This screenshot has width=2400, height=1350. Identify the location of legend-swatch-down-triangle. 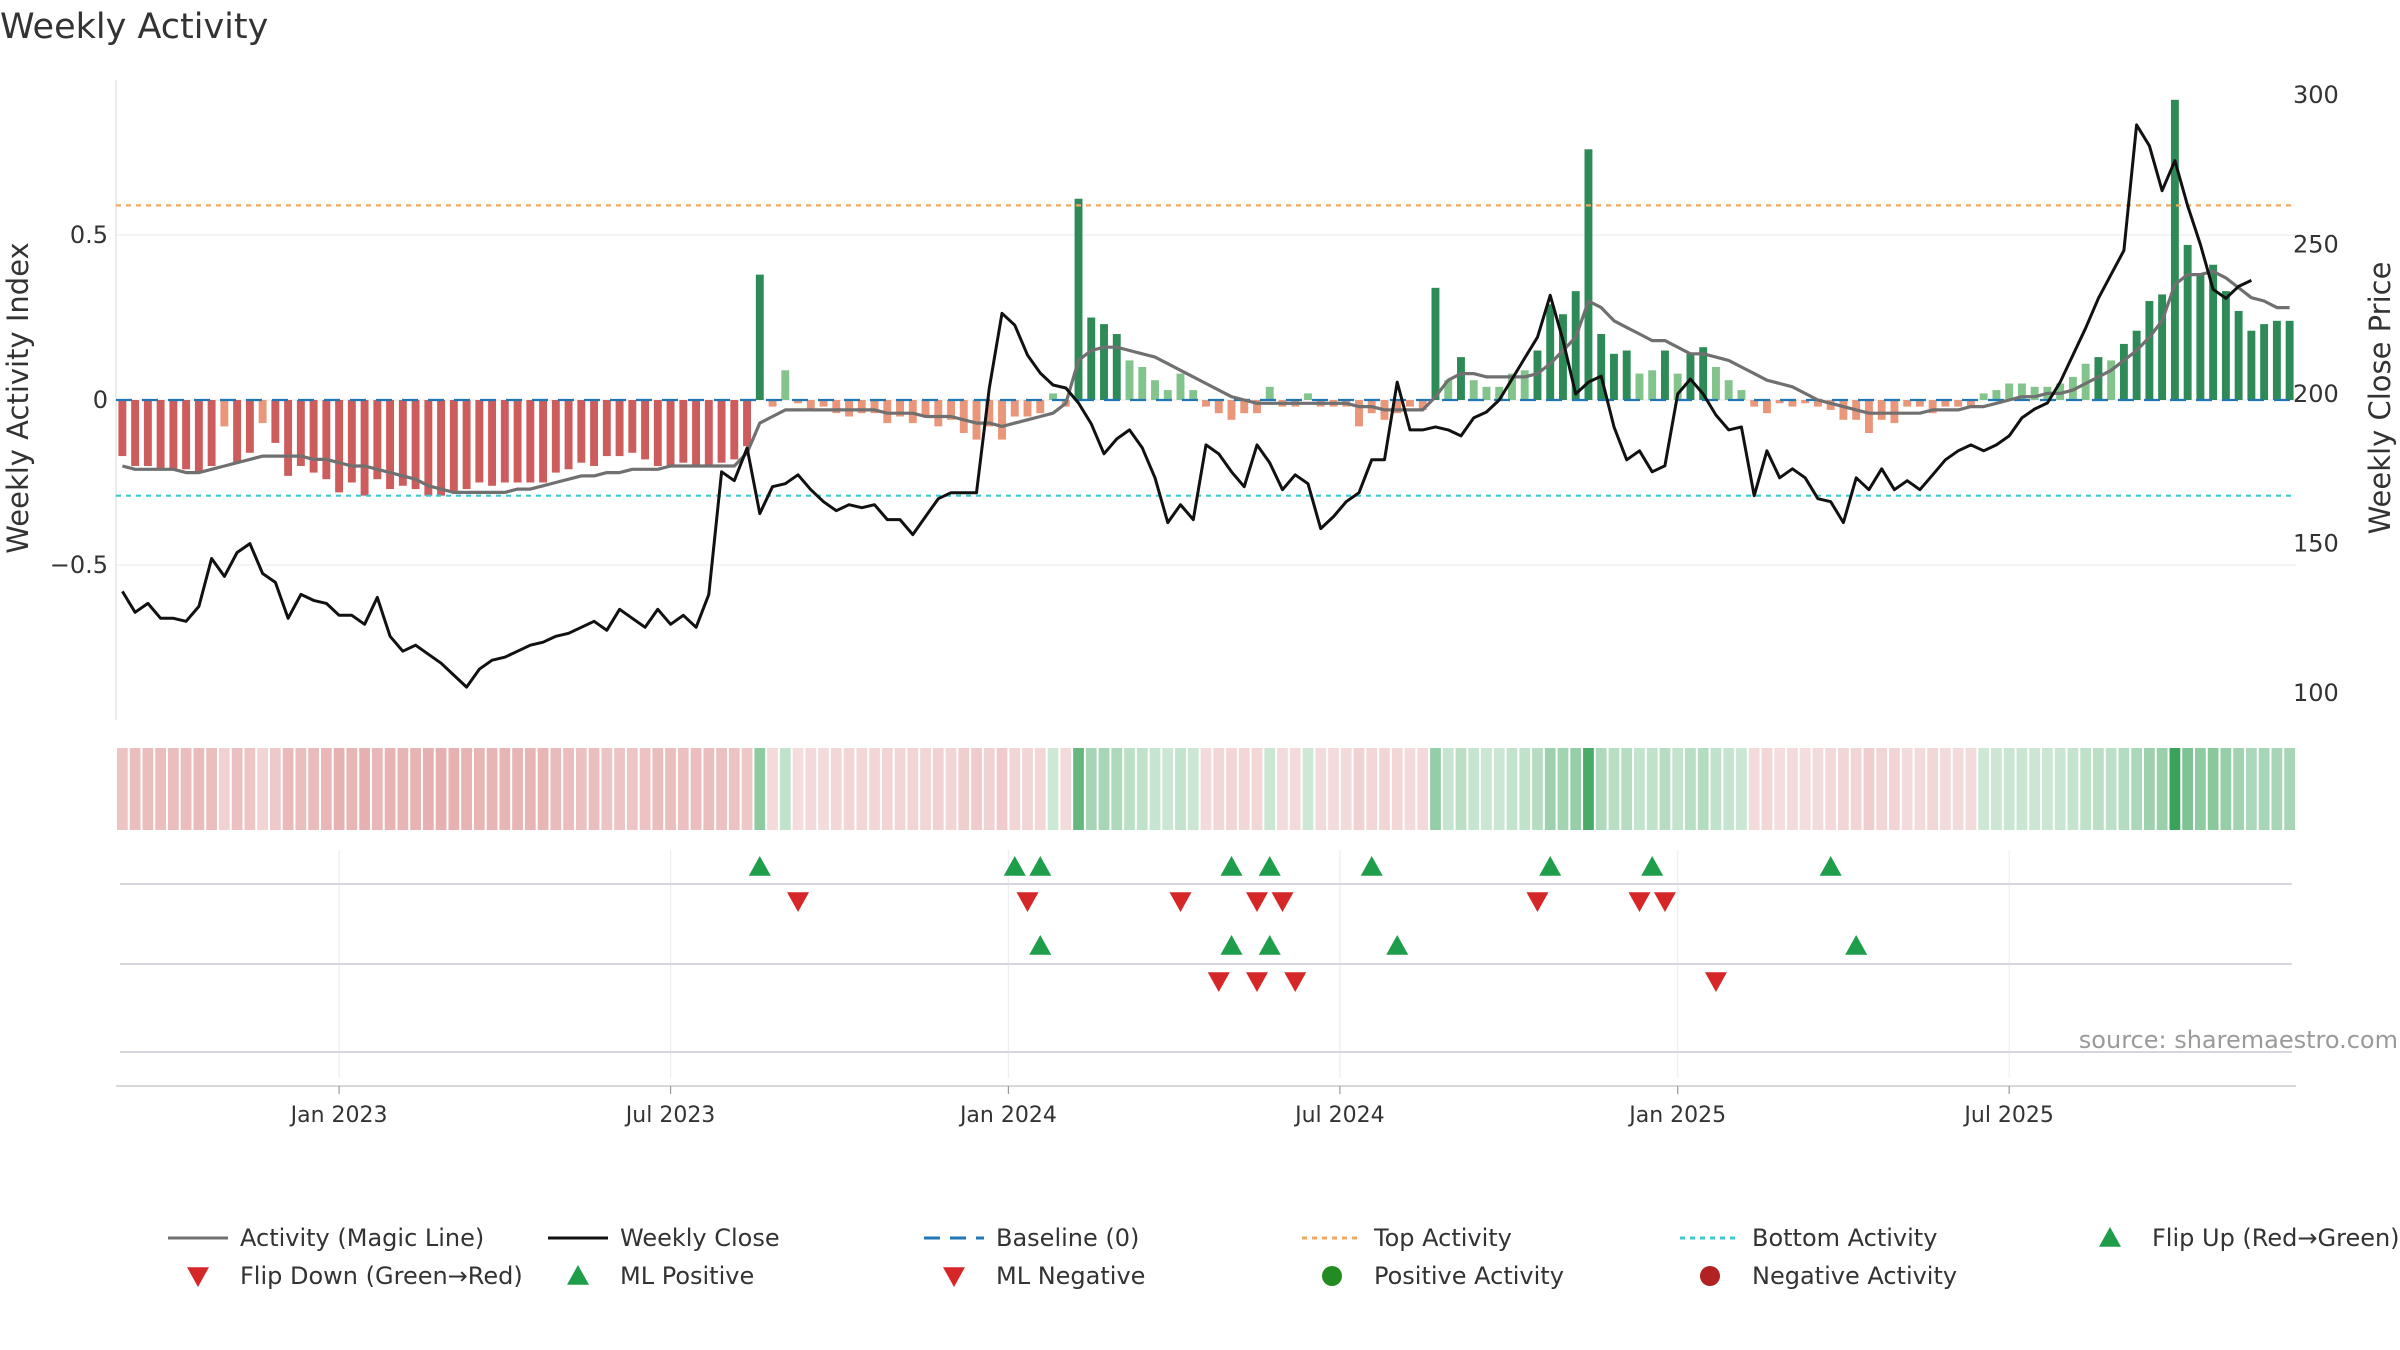
(198, 1277).